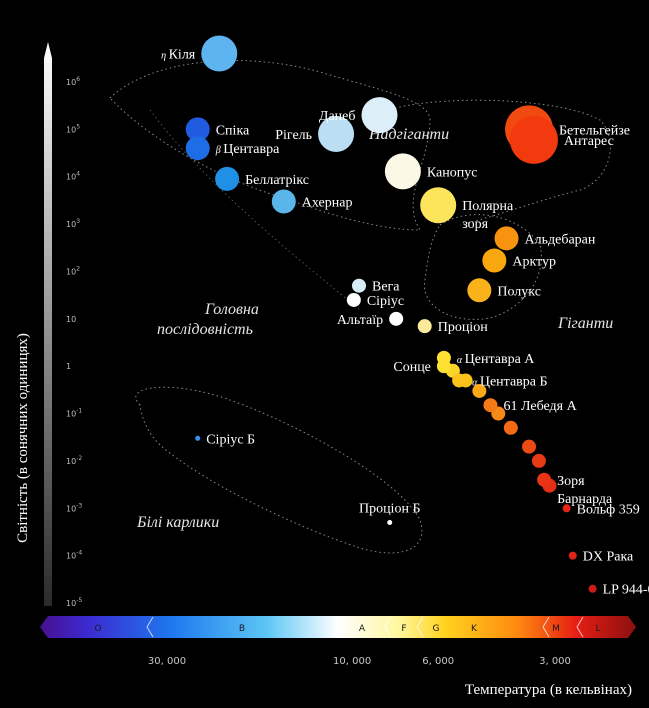 The image size is (649, 708). Describe the element at coordinates (496, 359) in the screenshot. I see `star-label: α Центавра А` at that location.